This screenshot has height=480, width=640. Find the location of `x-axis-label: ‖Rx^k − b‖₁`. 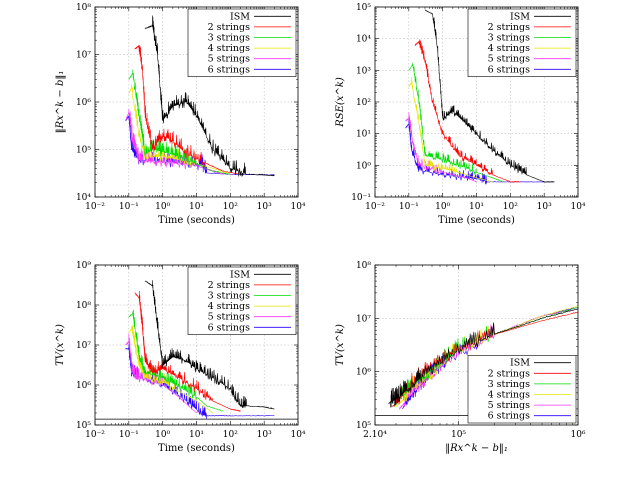

x-axis-label: ‖Rx^k − b‖₁ is located at coordinates (476, 448).